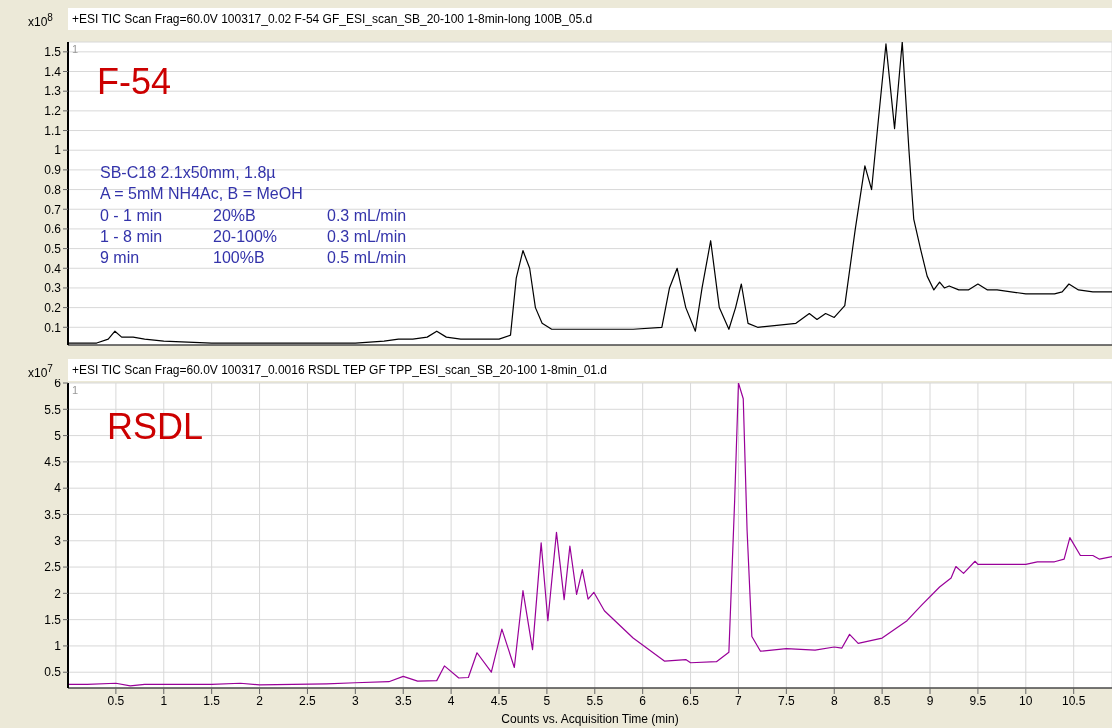  Describe the element at coordinates (1026, 700) in the screenshot. I see `x-tick-label: 10` at that location.